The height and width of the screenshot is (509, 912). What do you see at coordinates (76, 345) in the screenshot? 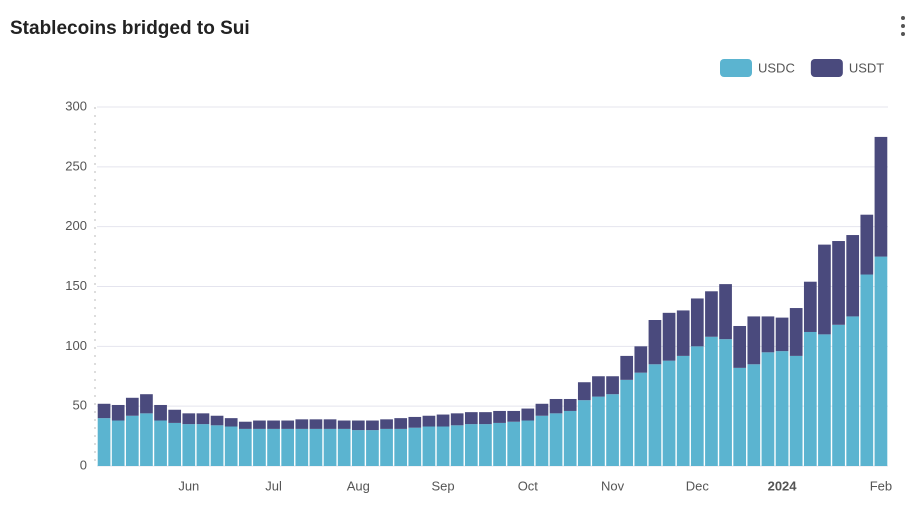
I see `y-tick-label: 100` at bounding box center [76, 345].